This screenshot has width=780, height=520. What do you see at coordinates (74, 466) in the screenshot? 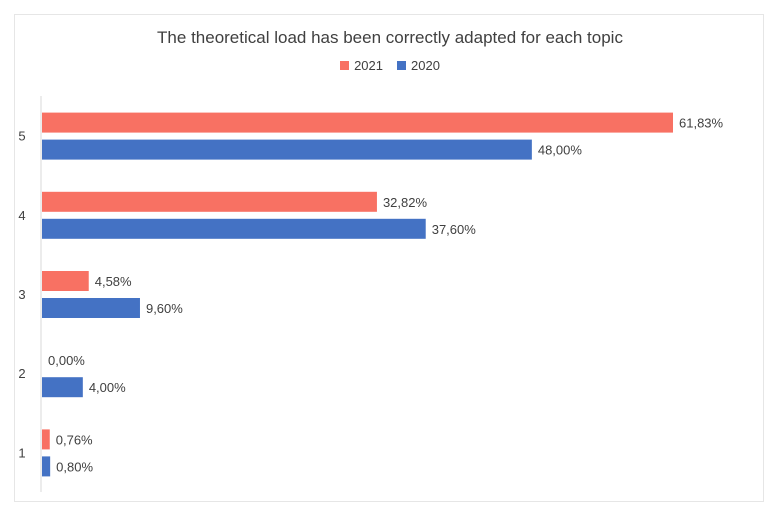
I see `data-label-2020-1: 0,80%` at bounding box center [74, 466].